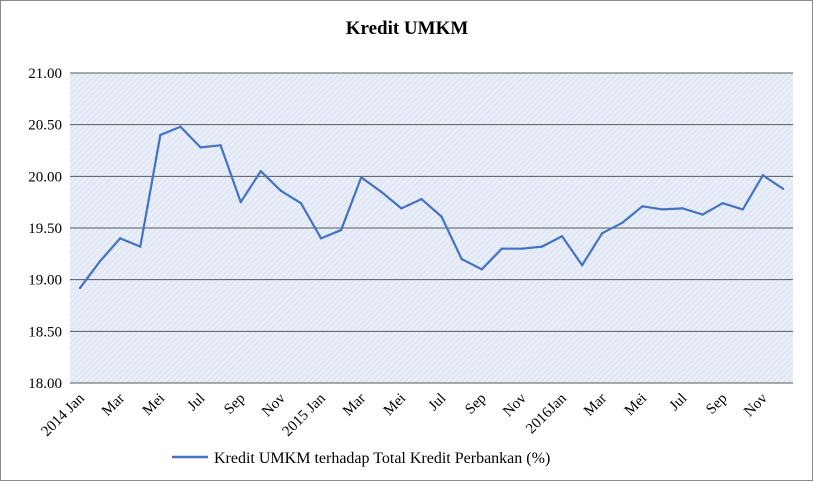 The width and height of the screenshot is (814, 482). Describe the element at coordinates (407, 28) in the screenshot. I see `chart-title: Kredit UMKM` at that location.